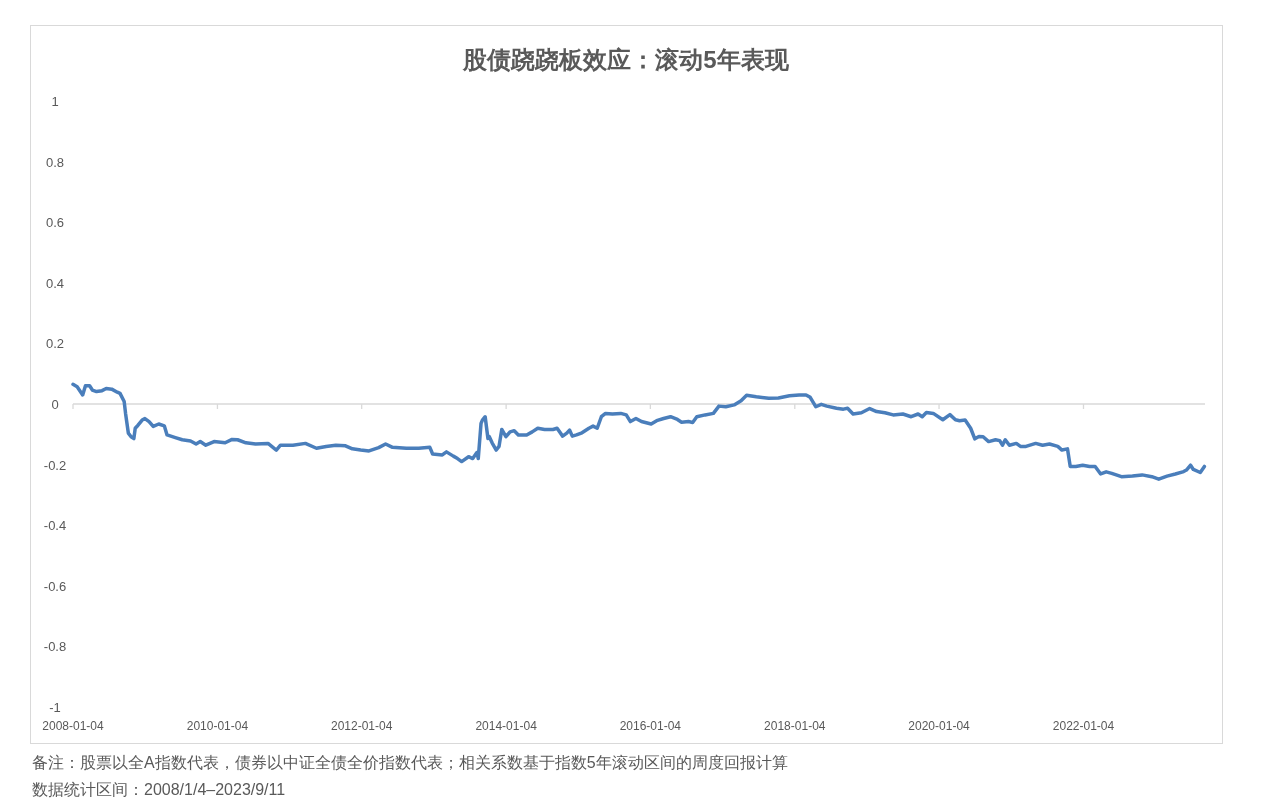 Image resolution: width=1280 pixels, height=811 pixels. Describe the element at coordinates (55, 101) in the screenshot. I see `y-tick-label: 1` at that location.